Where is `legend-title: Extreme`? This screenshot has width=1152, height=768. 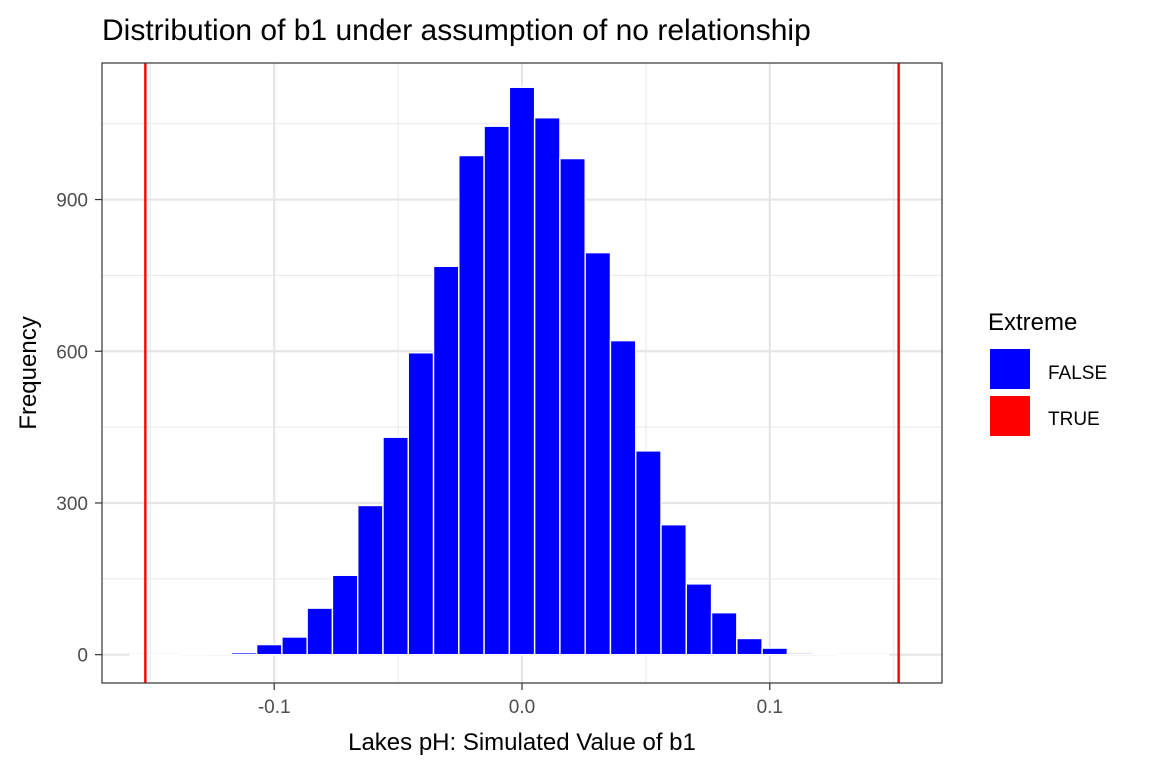 legend-title: Extreme is located at coordinates (1032, 322).